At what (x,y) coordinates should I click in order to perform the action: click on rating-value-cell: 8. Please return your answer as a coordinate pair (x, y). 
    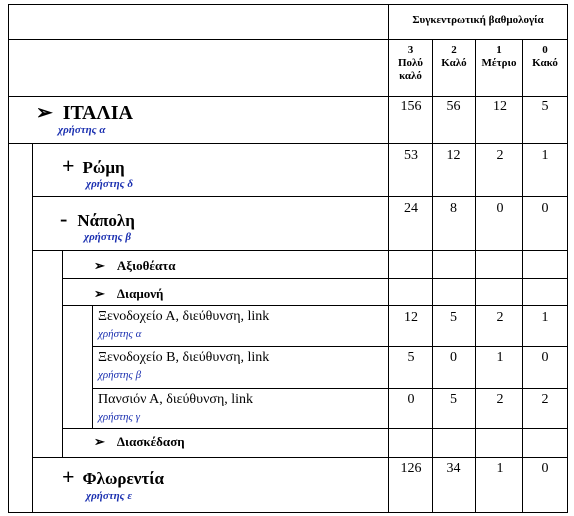
    Looking at the image, I should click on (453, 208).